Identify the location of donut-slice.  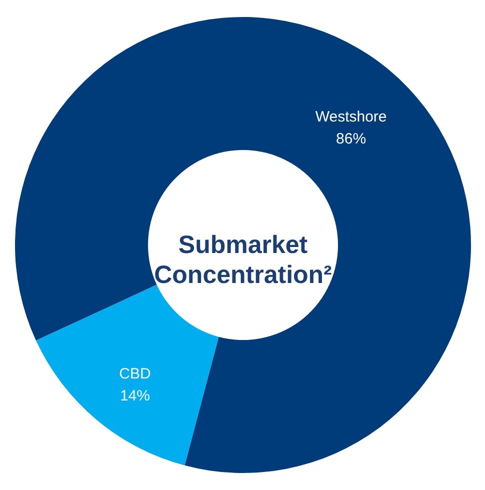
(127, 375).